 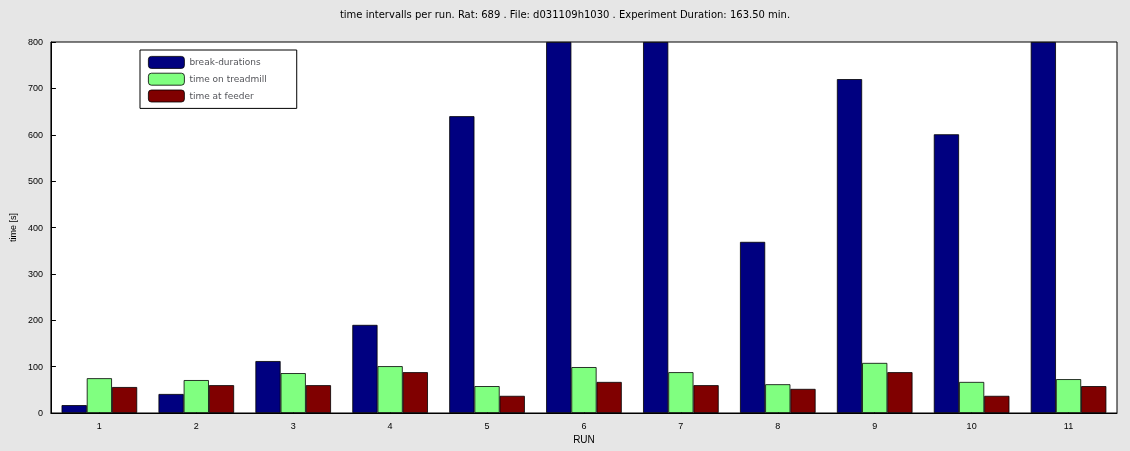 I want to click on x-tick-label: 11, so click(x=1068, y=425).